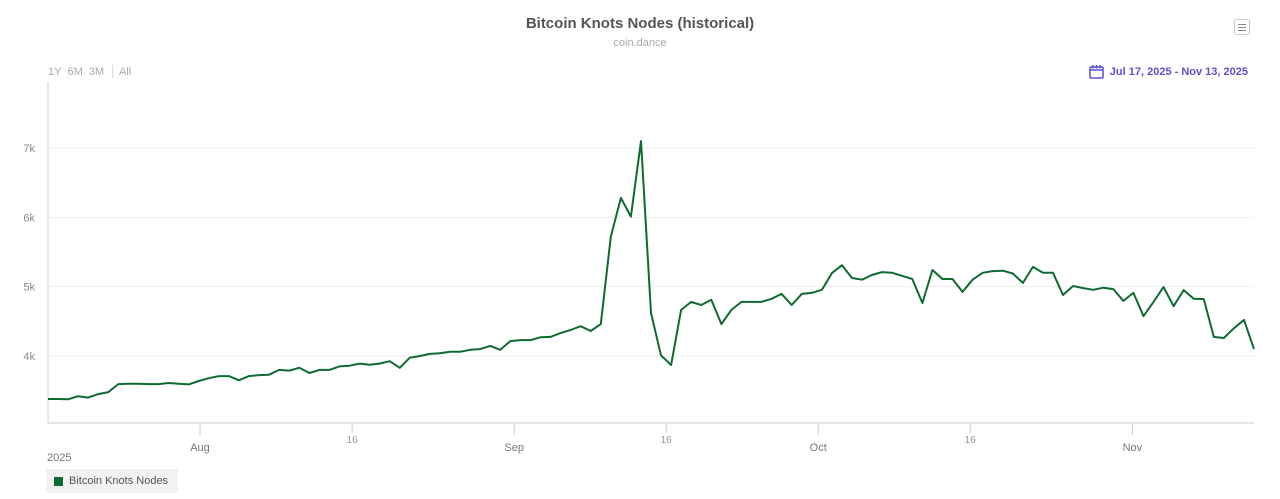 The width and height of the screenshot is (1280, 499). I want to click on x-axis-labels: Aug 16 Sep 16 Oct 16 Nov, so click(666, 439).